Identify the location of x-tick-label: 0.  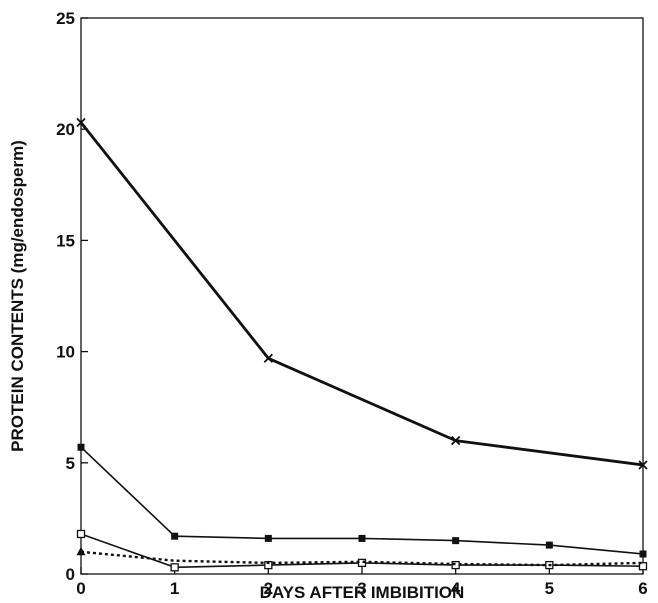
(80, 588).